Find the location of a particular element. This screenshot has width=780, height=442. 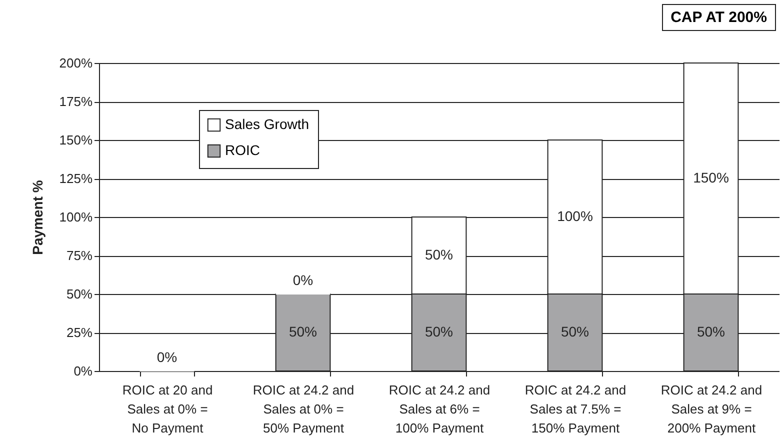

x-tick-label: ROIC at 24.2 and Sales at 7.5% = 150% Payment is located at coordinates (575, 409).